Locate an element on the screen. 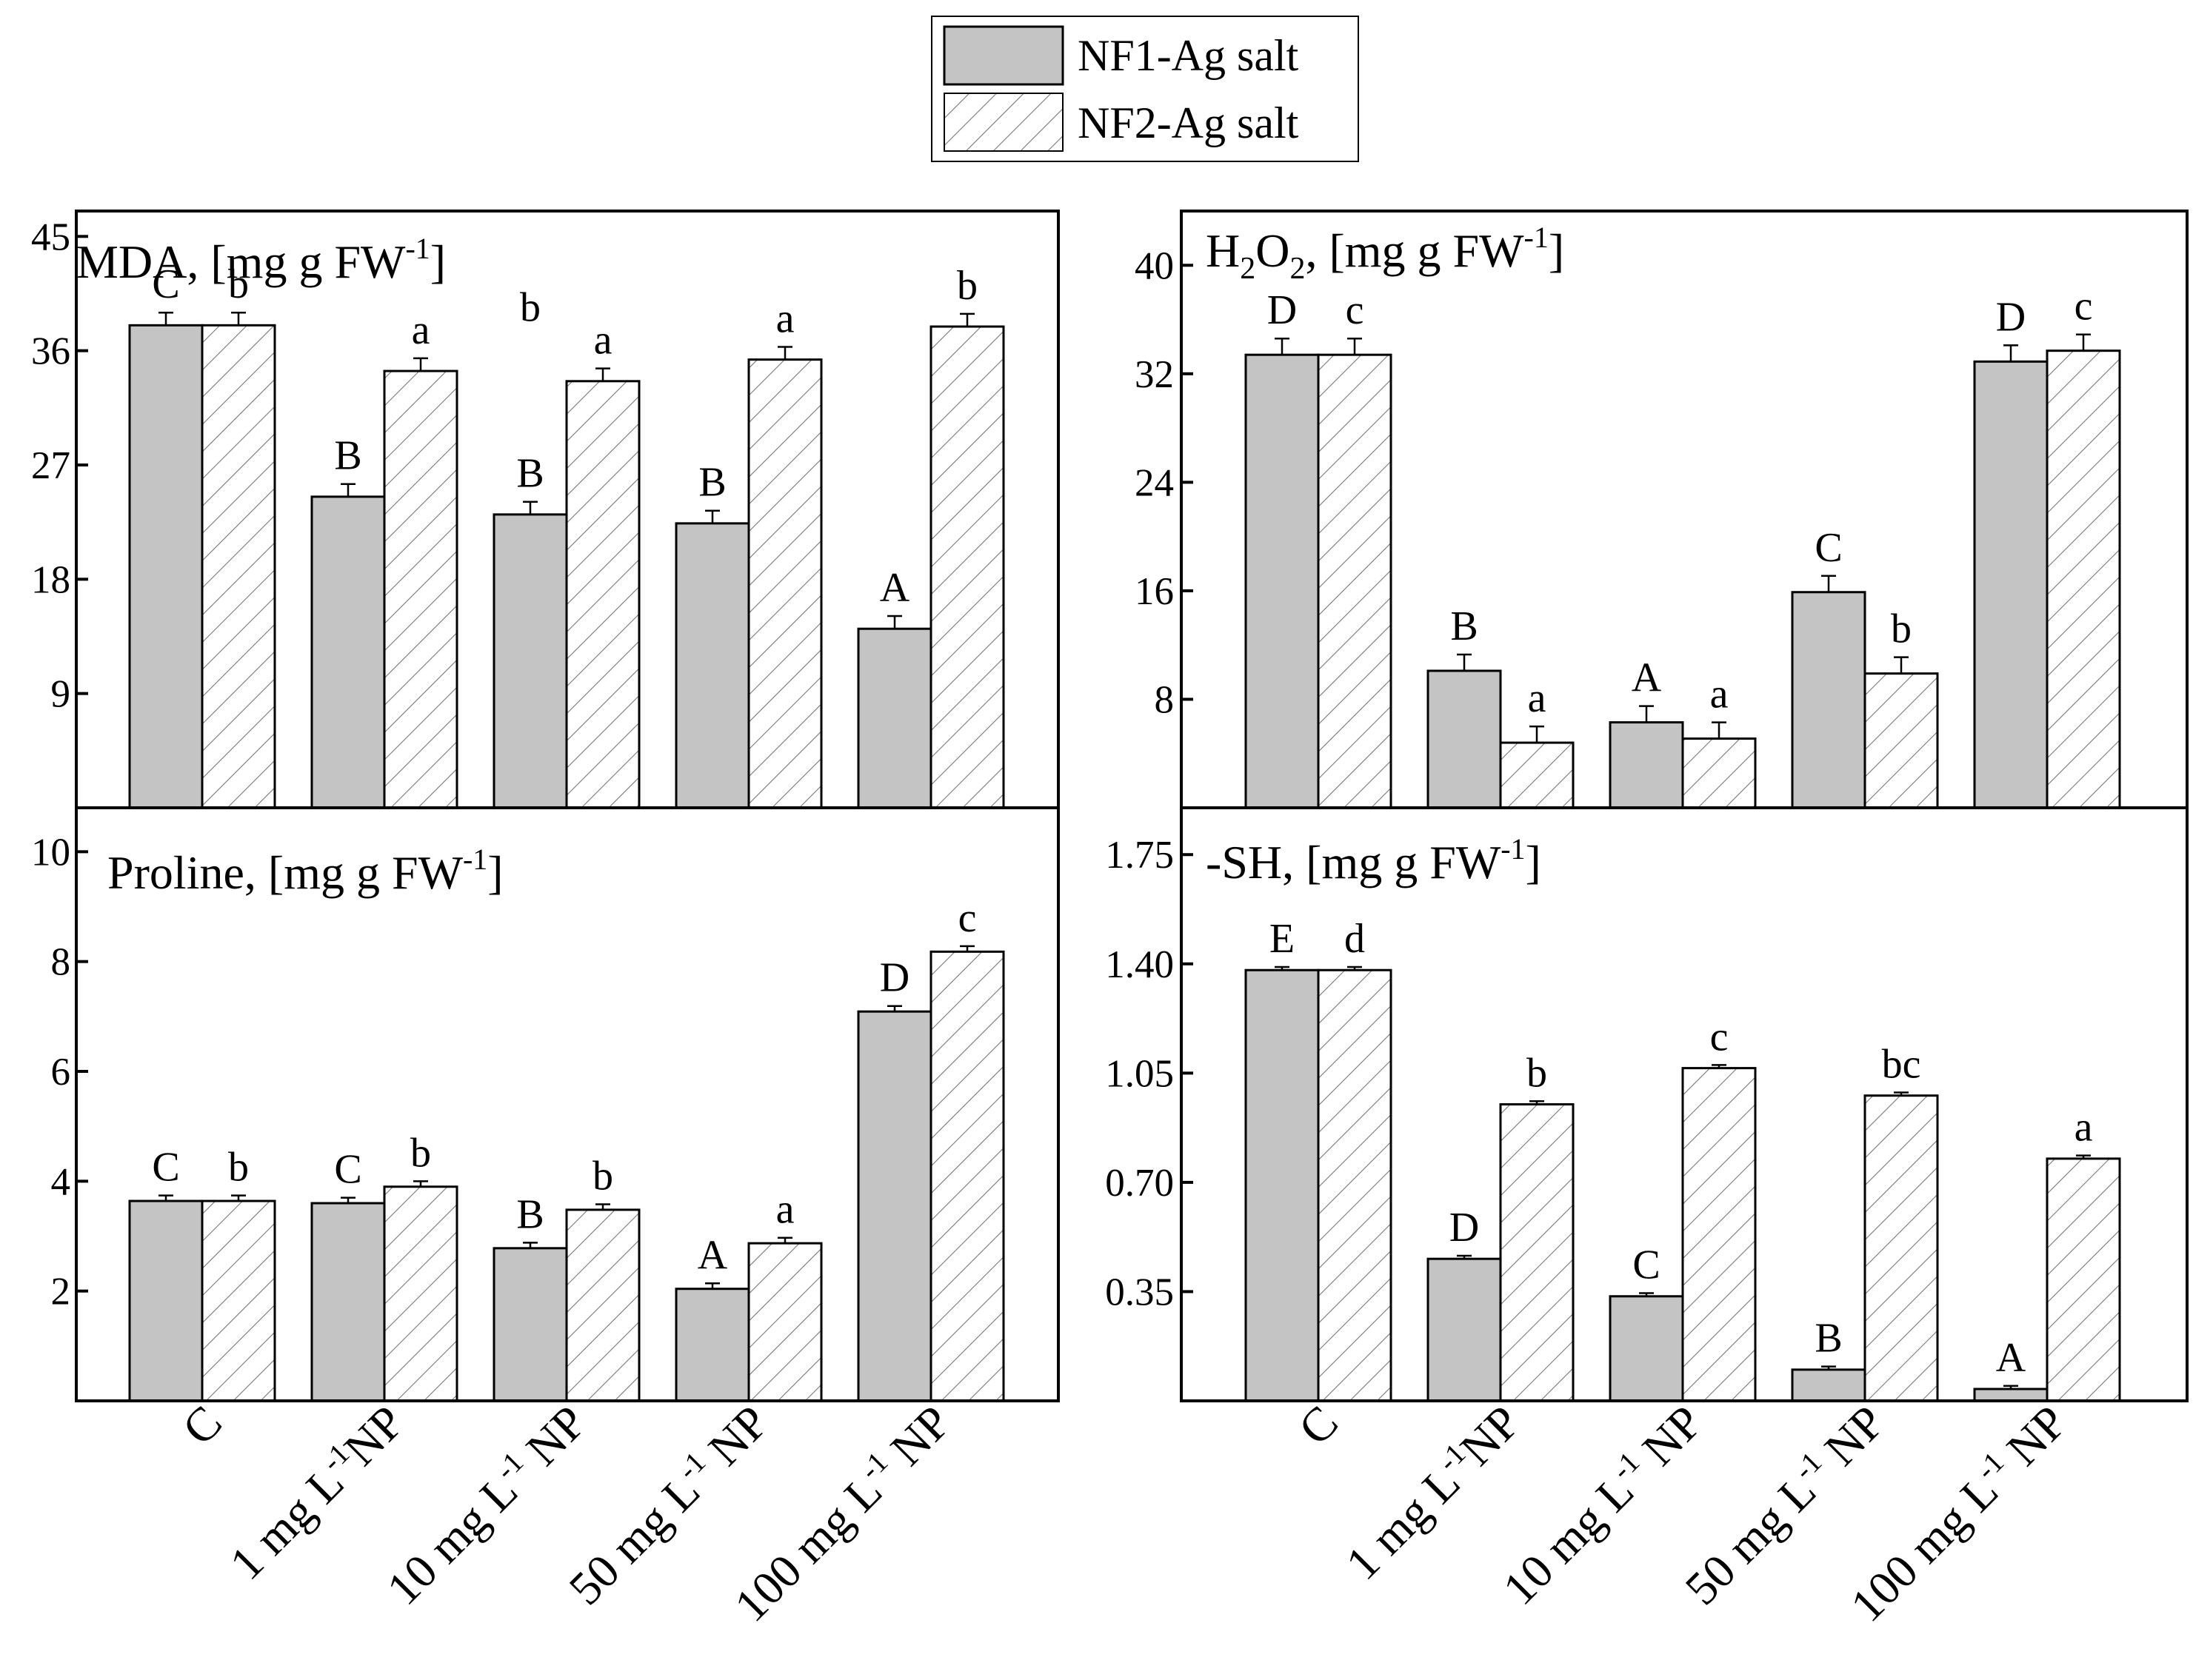  sh-sig-label: bc is located at coordinates (1901, 1064).